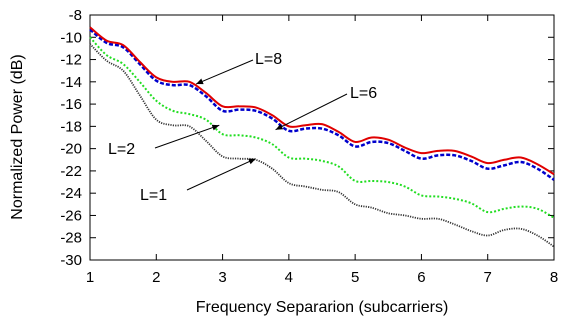 The width and height of the screenshot is (565, 324). Describe the element at coordinates (90, 277) in the screenshot. I see `x-tick-label: 1` at that location.